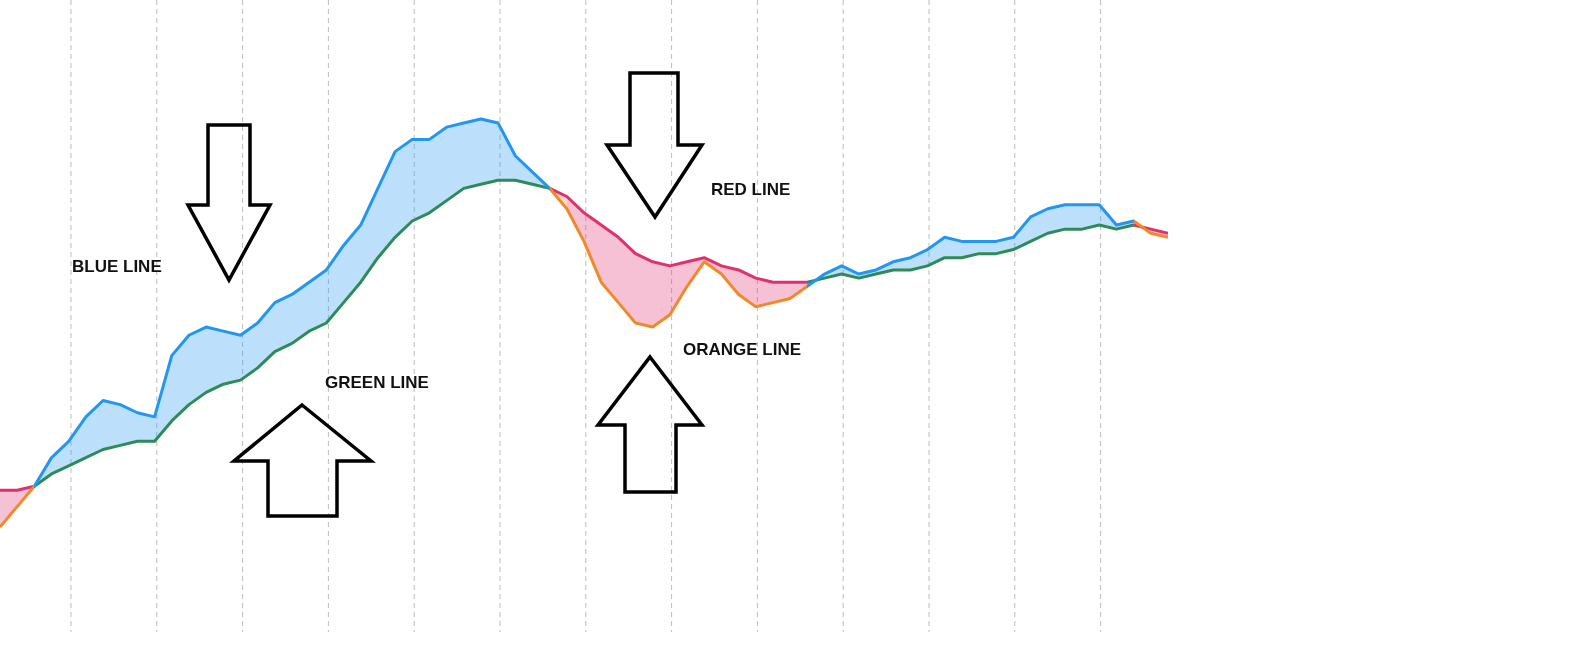 The height and width of the screenshot is (650, 1576). Describe the element at coordinates (117, 266) in the screenshot. I see `annotation: BLUE LINE` at that location.